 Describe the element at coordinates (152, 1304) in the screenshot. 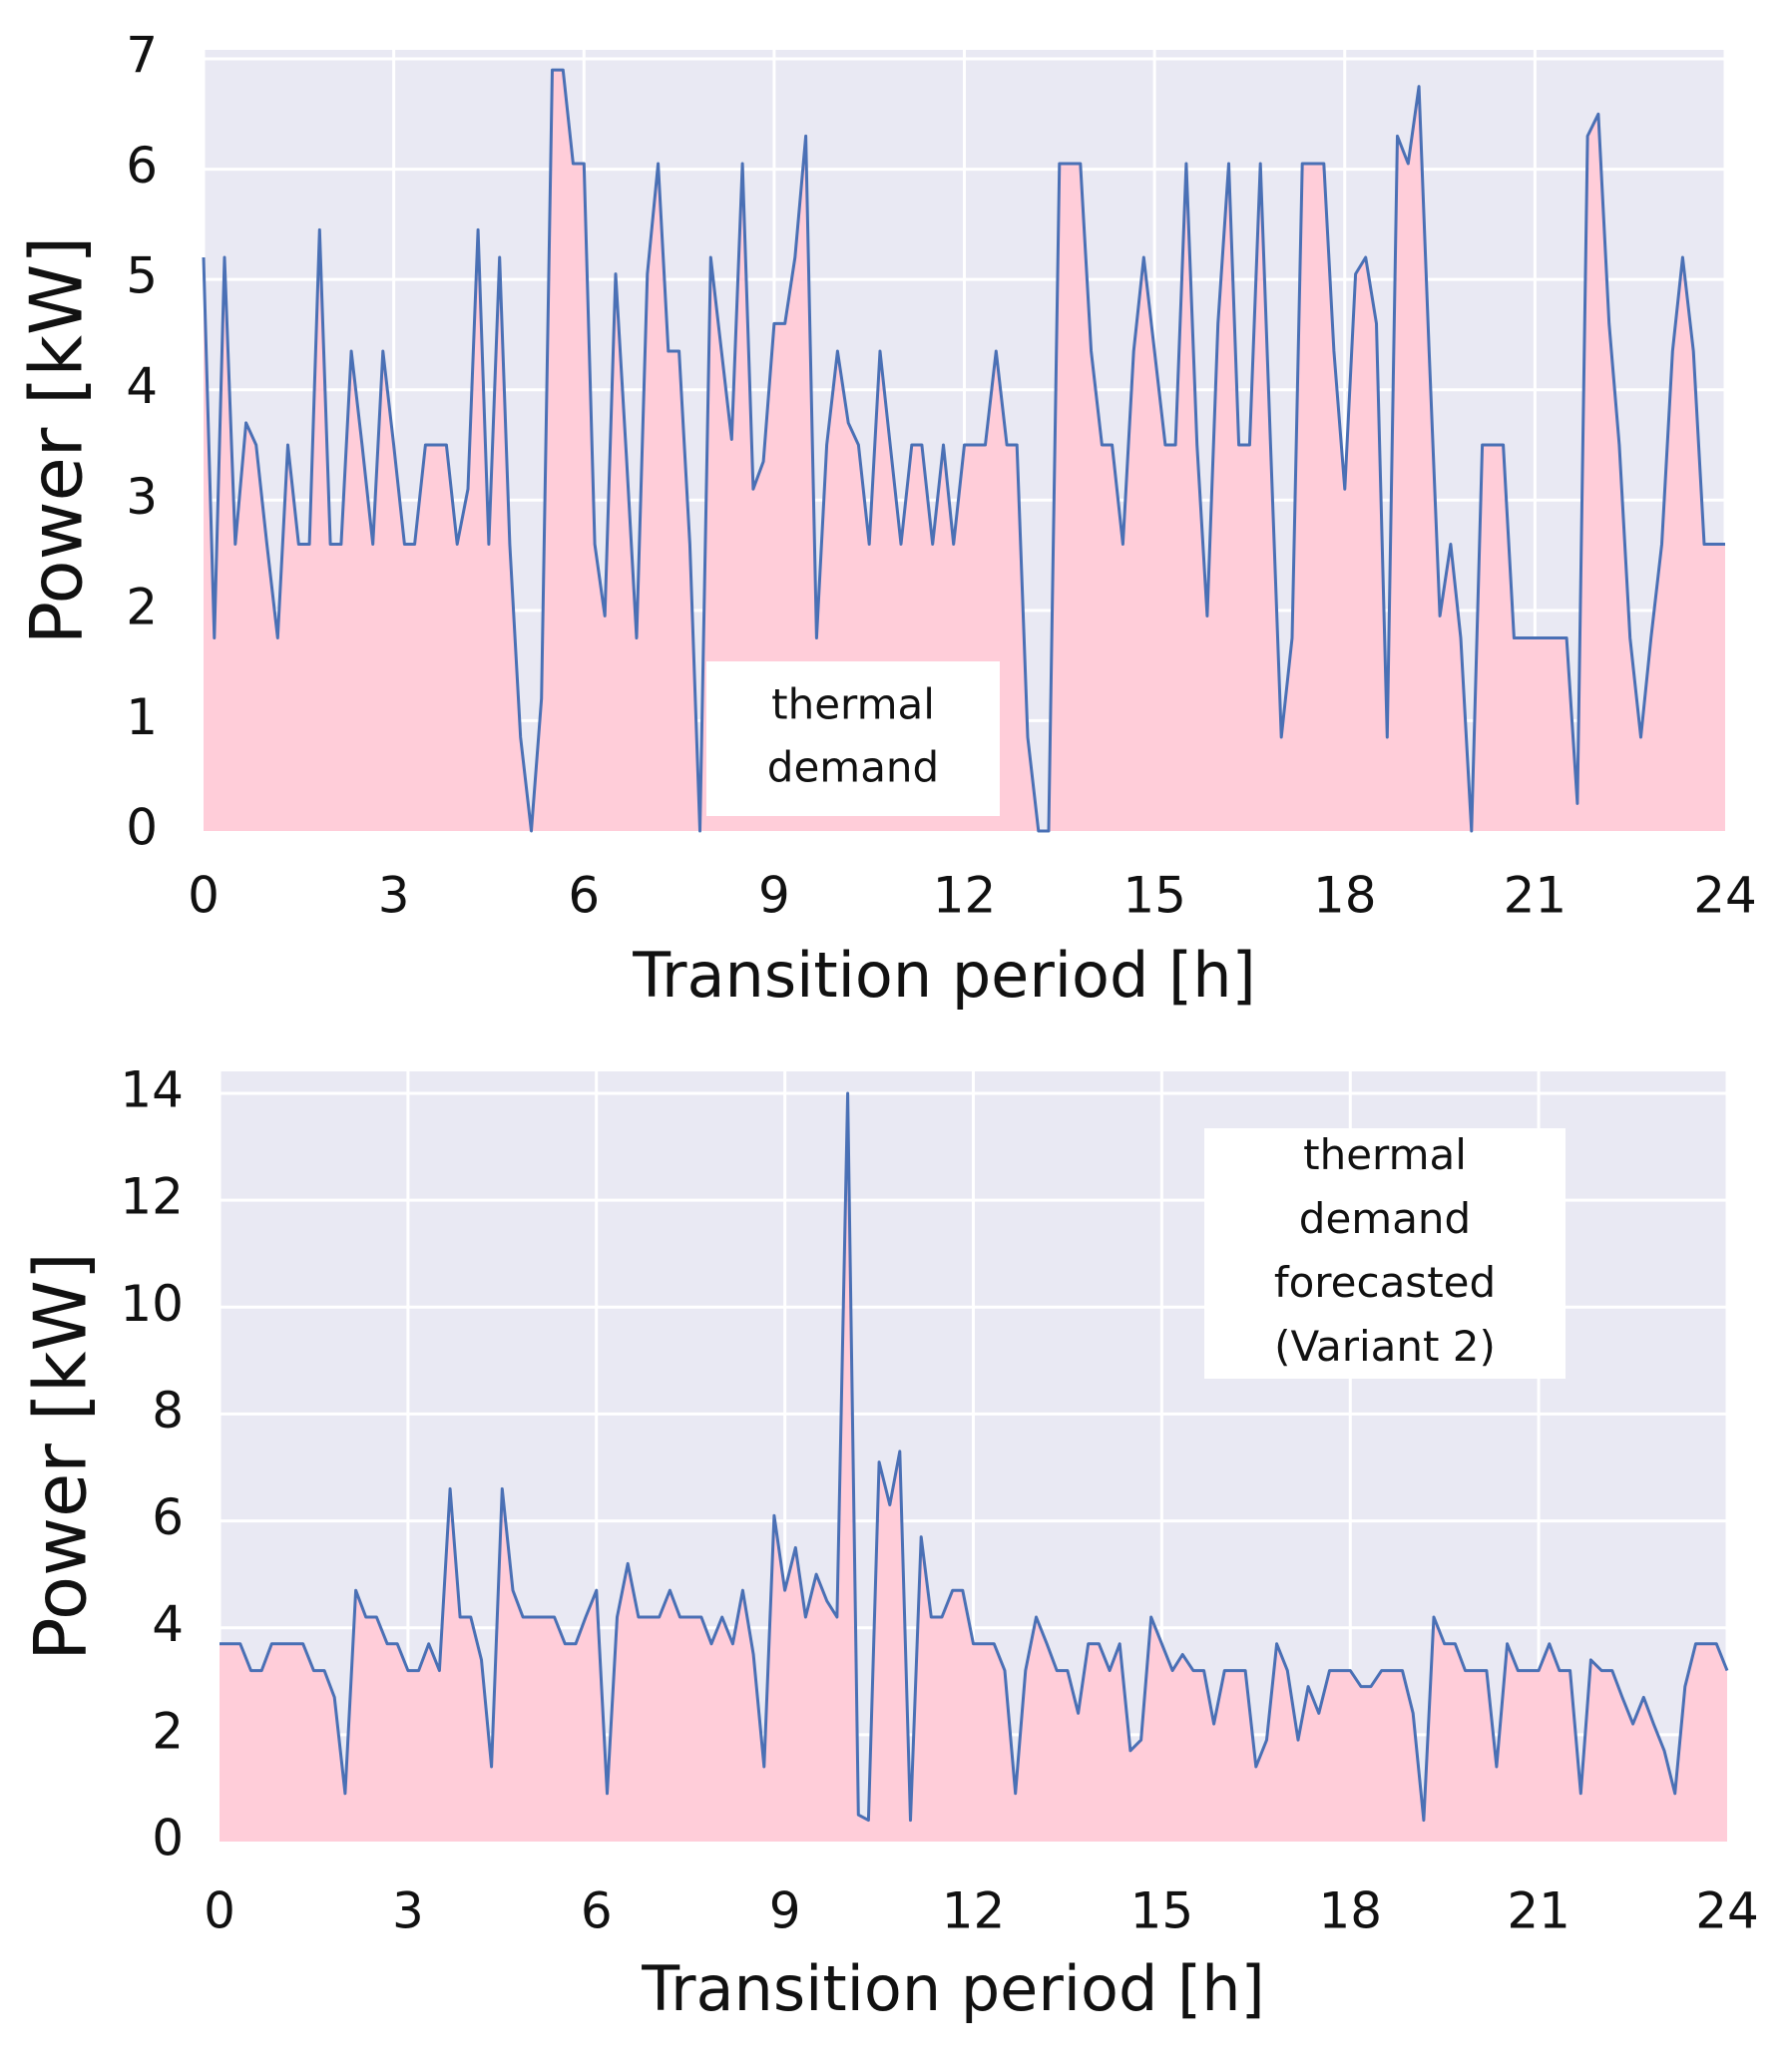

I see `y-tick-label: 10` at that location.